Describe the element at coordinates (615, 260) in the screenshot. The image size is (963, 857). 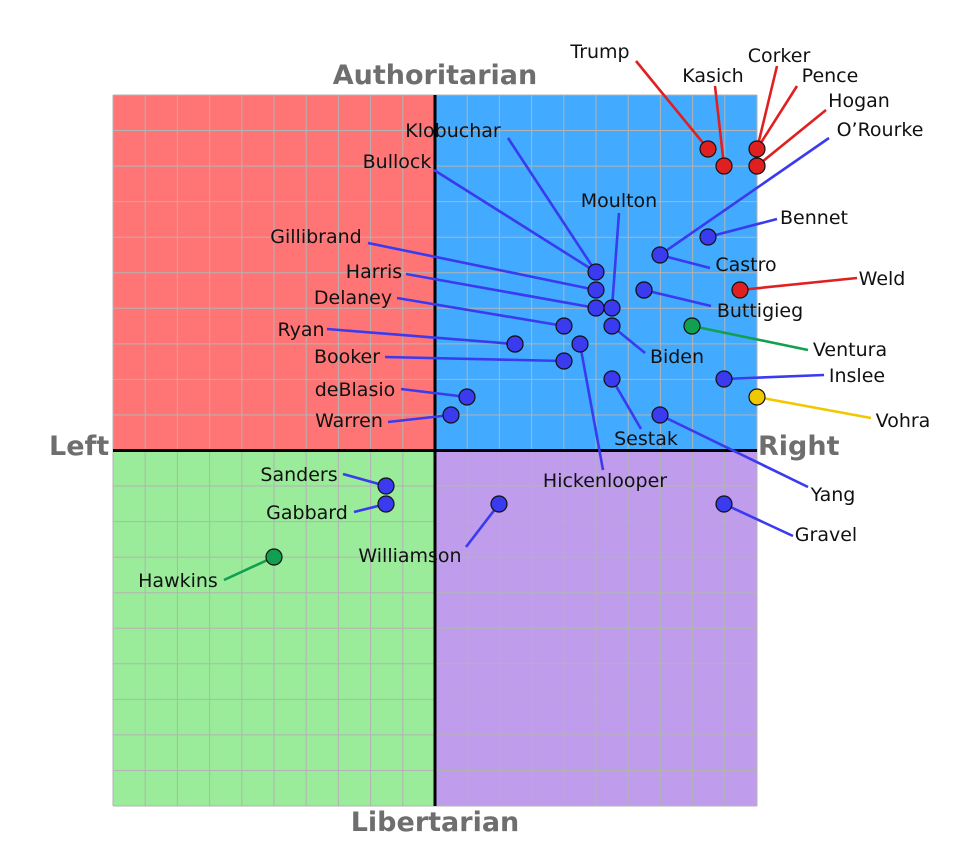
I see `leader-line-moulton` at that location.